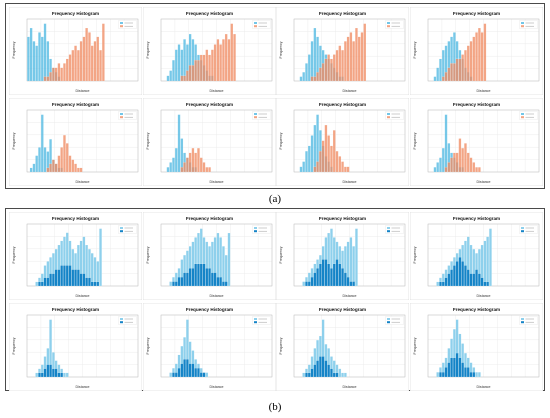 This screenshot has height=418, width=550. What do you see at coordinates (476, 218) in the screenshot?
I see `chart-title: Frequency Histogram` at bounding box center [476, 218].